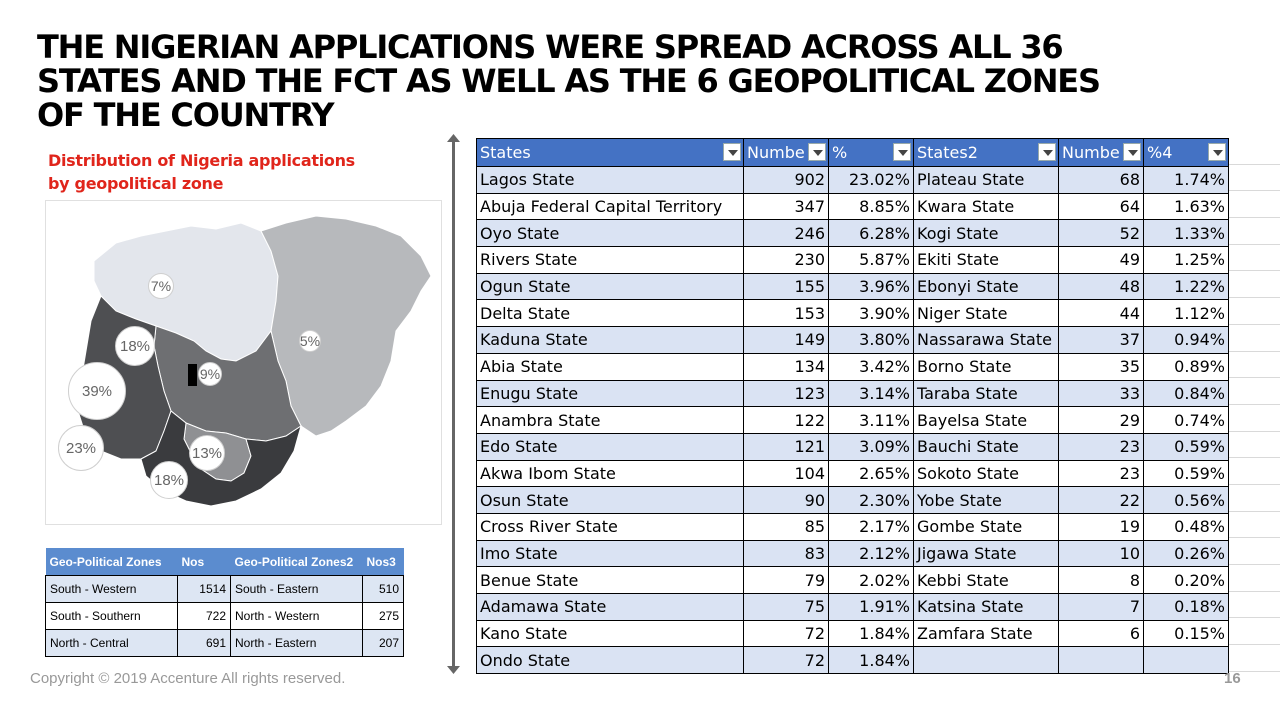 Image resolution: width=1280 pixels, height=720 pixels. I want to click on states-cell: 10, so click(1101, 553).